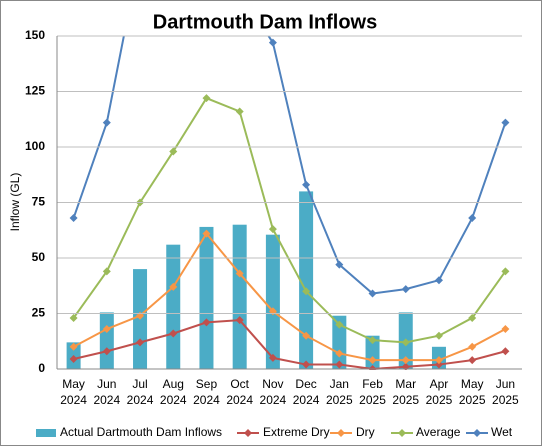  Describe the element at coordinates (406, 392) in the screenshot. I see `x-tick-label: Mar 2025` at that location.